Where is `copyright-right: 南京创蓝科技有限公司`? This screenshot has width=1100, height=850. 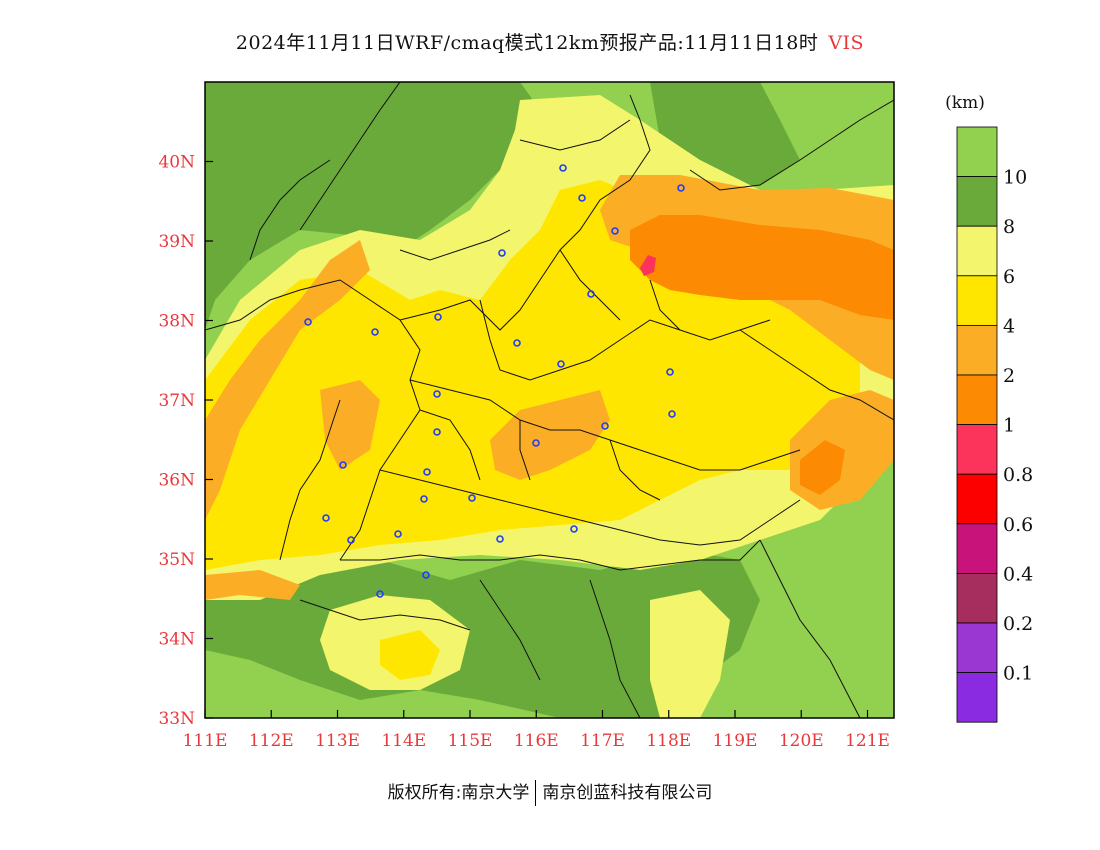
copyright-right: 南京创蓝科技有限公司 is located at coordinates (627, 793).